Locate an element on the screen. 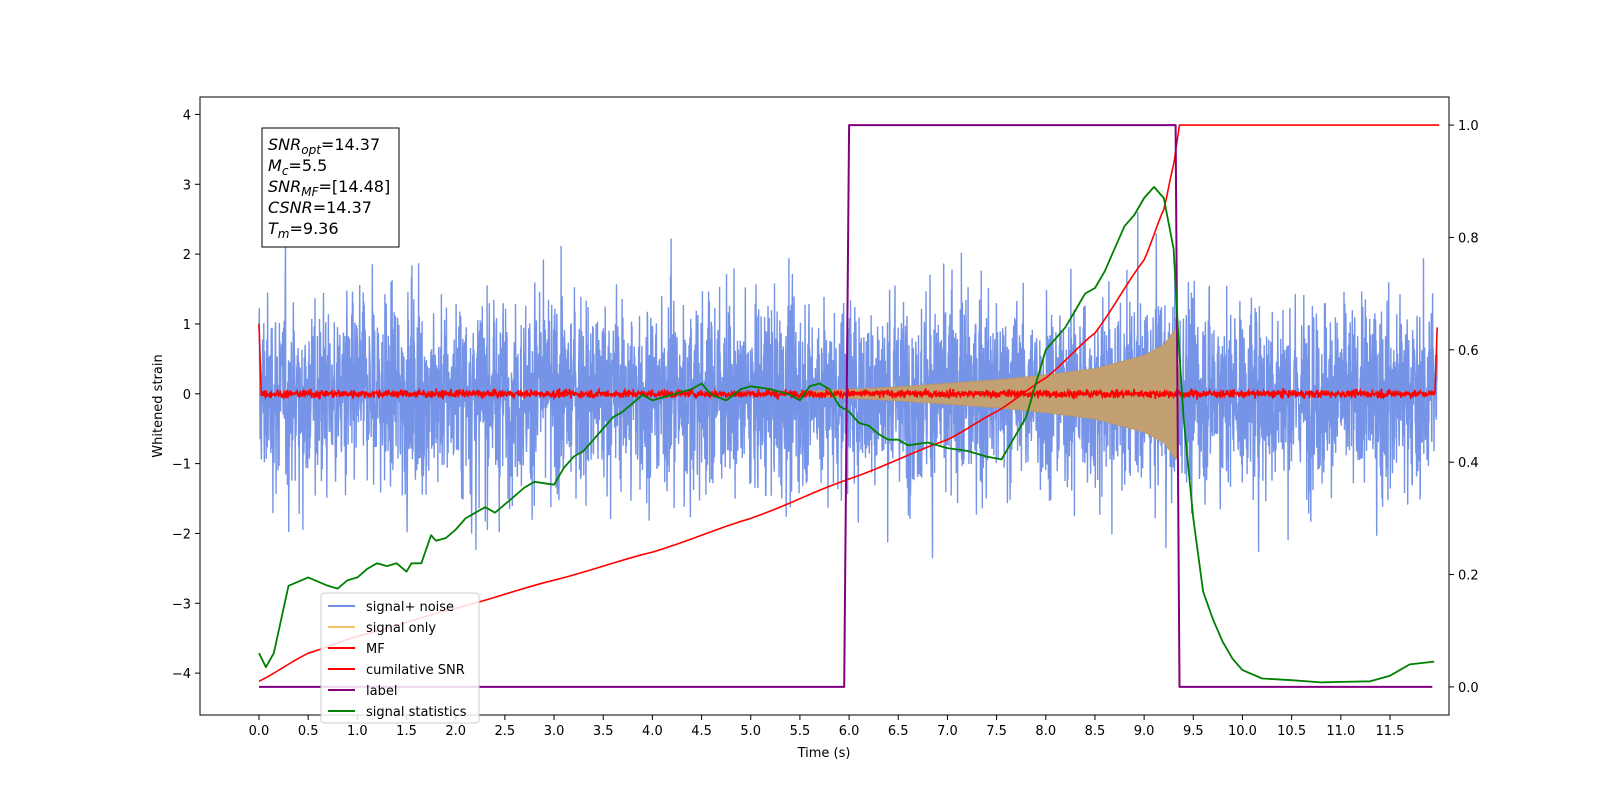 This screenshot has height=800, width=1600. x-tick-label: 7.0 is located at coordinates (947, 731).